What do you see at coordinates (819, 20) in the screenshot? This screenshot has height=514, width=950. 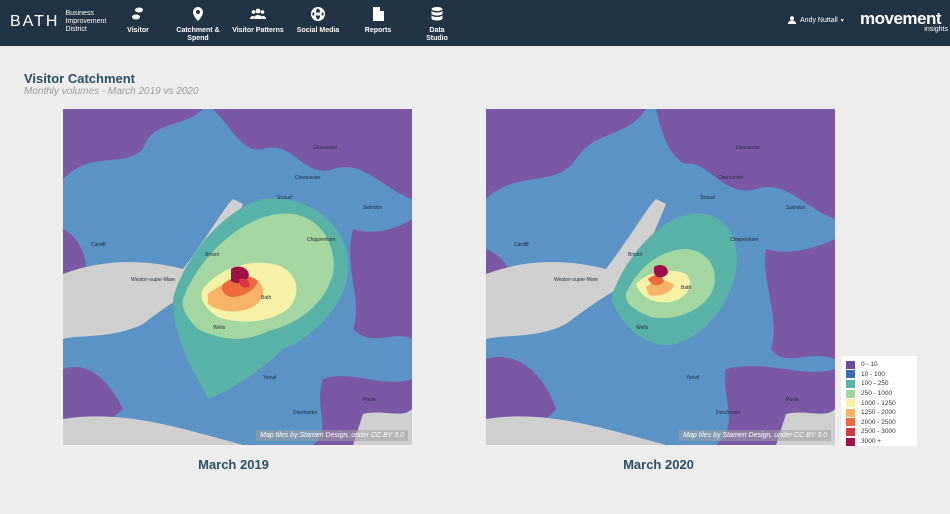 I see `user-name: Andy Nuttall` at bounding box center [819, 20].